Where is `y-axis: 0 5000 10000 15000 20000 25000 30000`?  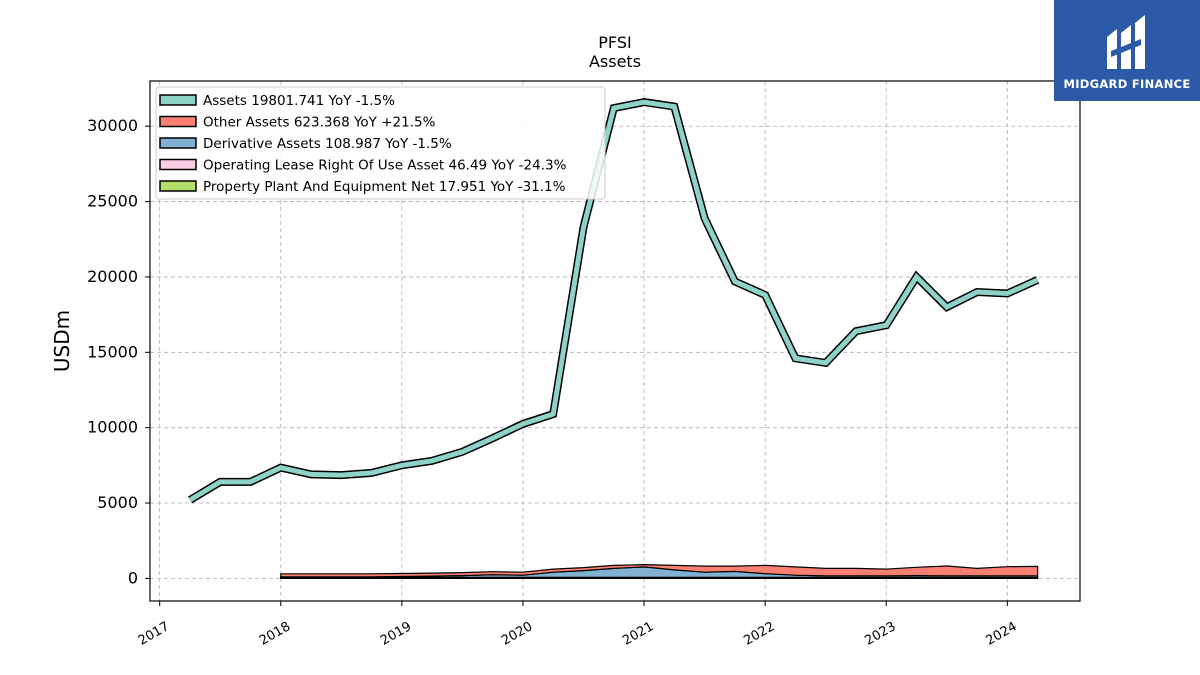
y-axis: 0 5000 10000 15000 20000 25000 30000 is located at coordinates (118, 351).